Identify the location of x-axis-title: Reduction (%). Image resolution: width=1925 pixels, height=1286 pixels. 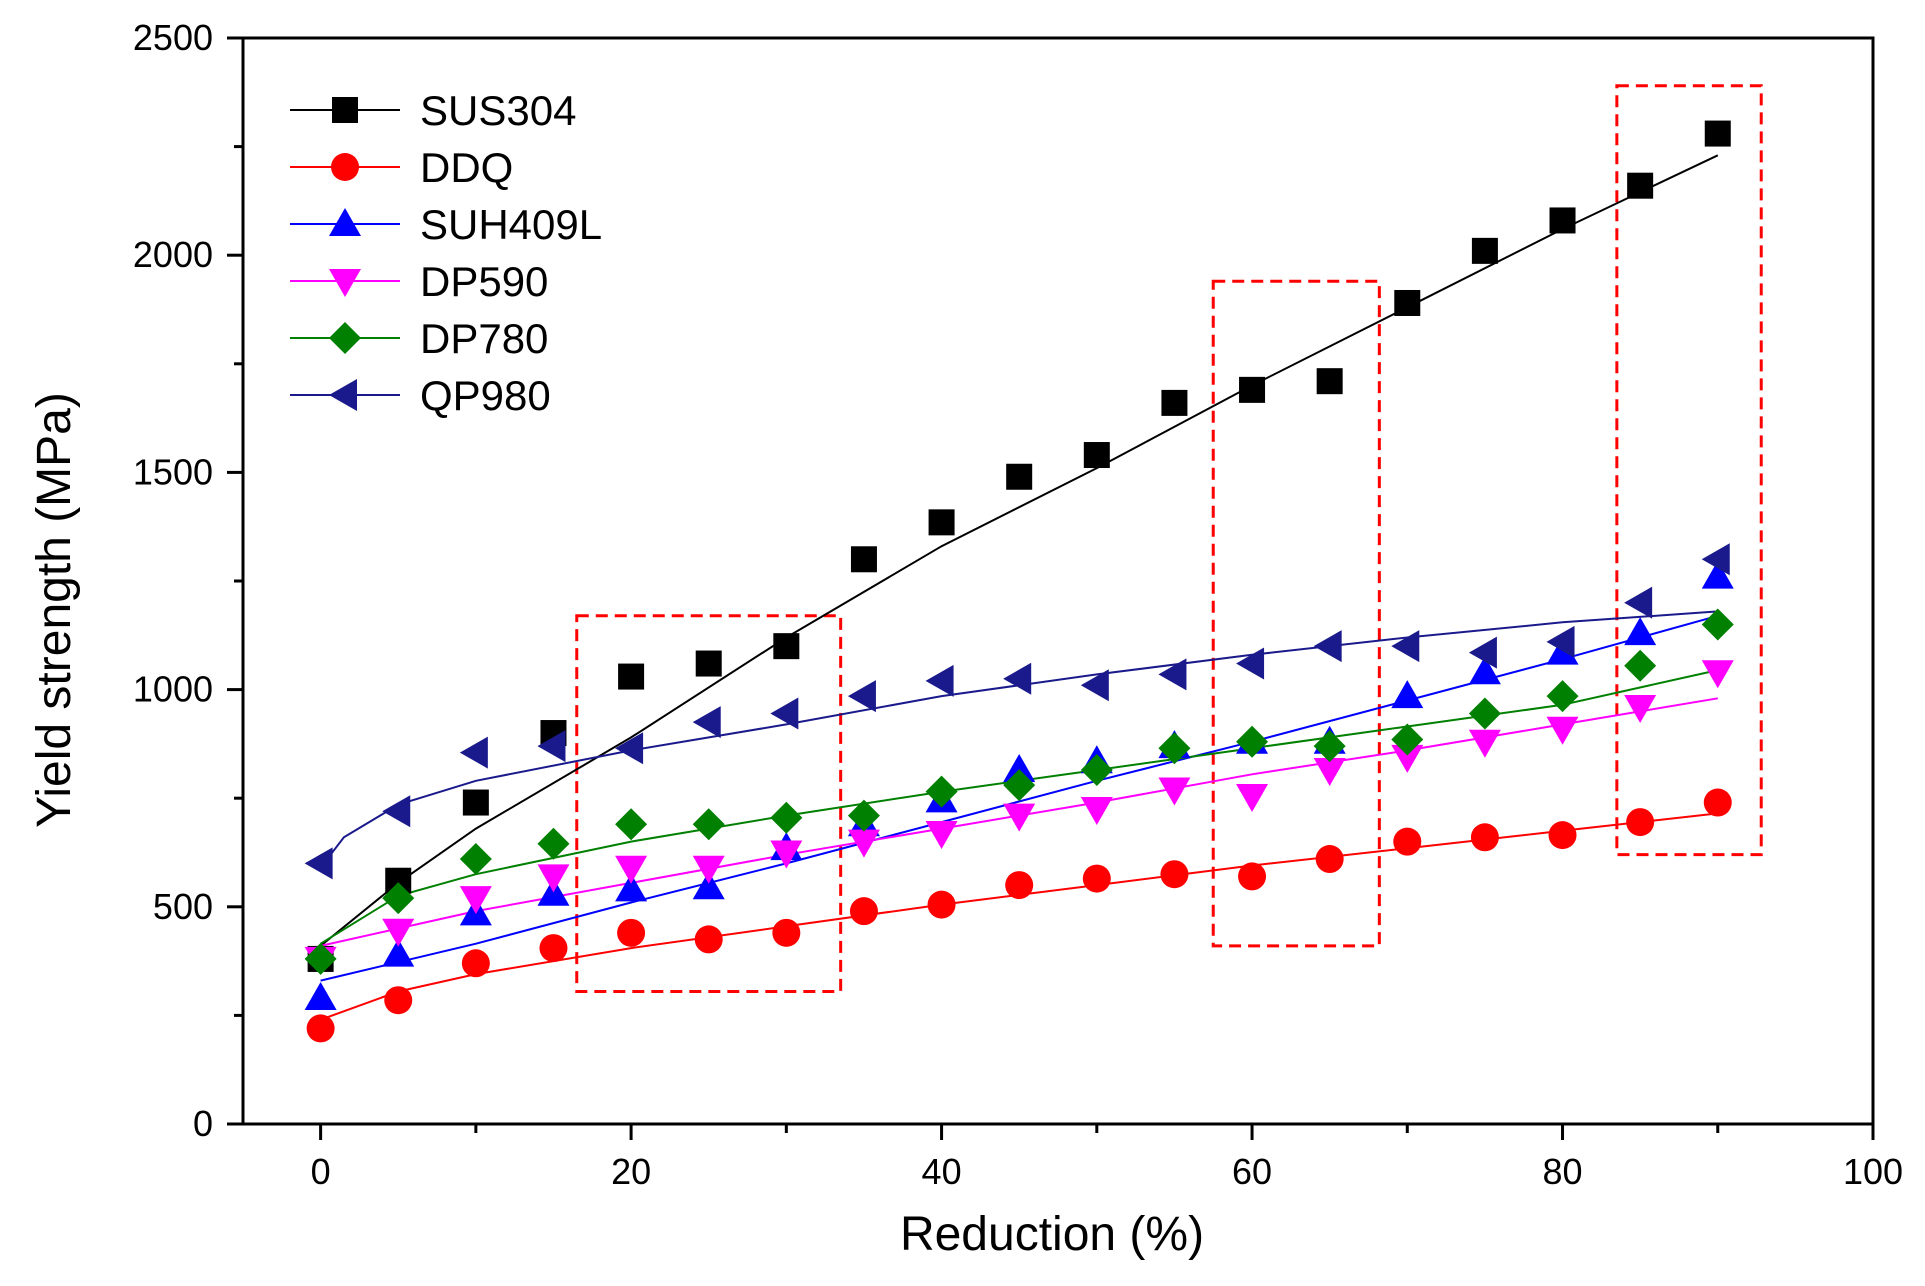
(1052, 1234).